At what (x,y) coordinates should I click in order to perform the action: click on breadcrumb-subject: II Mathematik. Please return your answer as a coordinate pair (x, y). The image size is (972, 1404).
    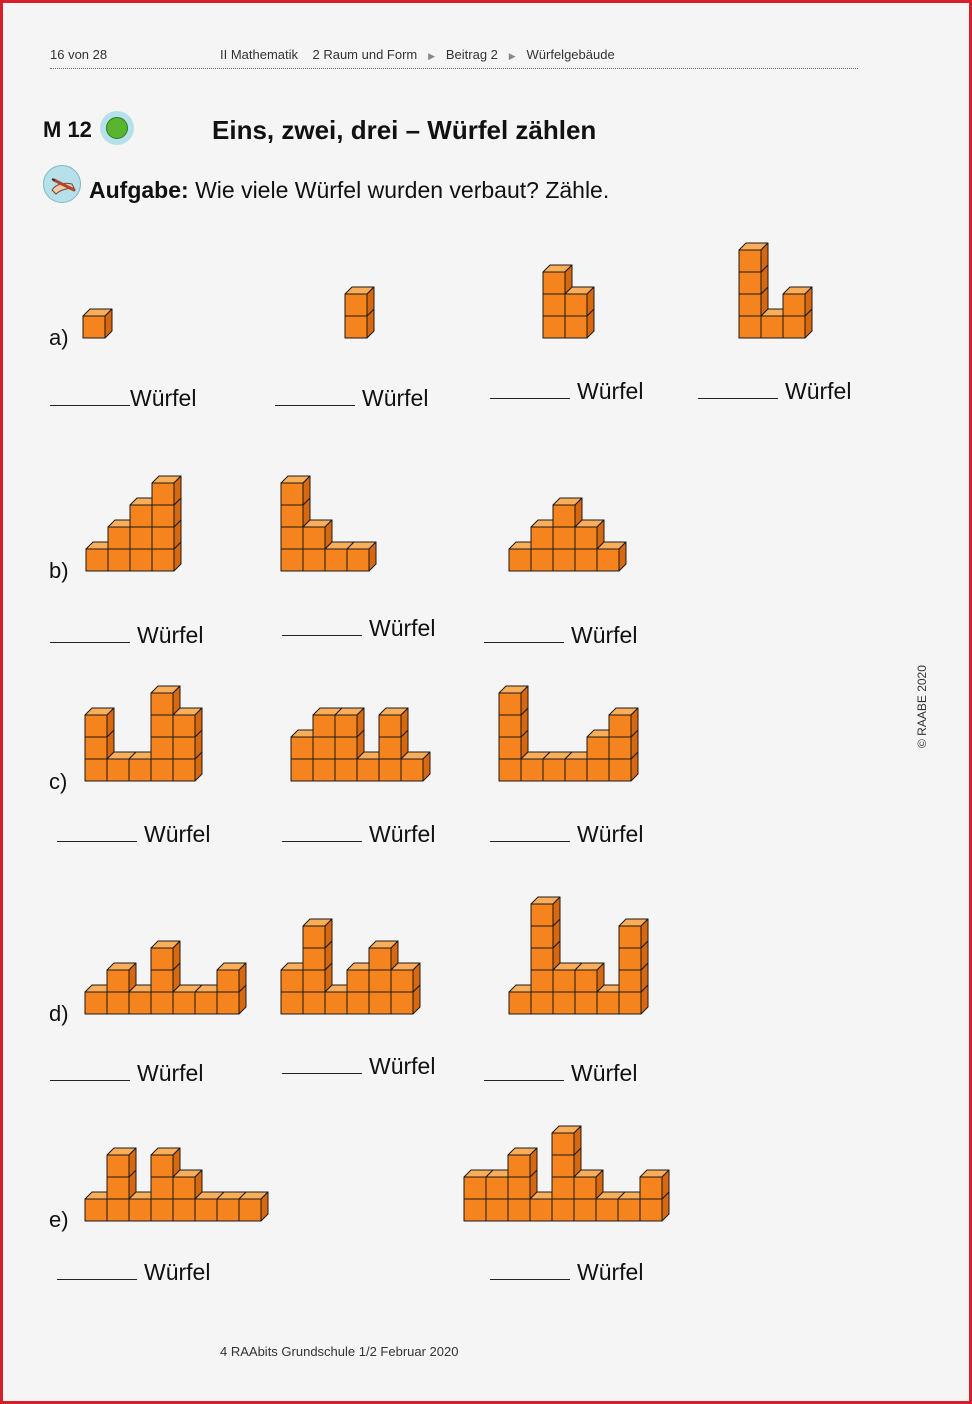
    Looking at the image, I should click on (259, 54).